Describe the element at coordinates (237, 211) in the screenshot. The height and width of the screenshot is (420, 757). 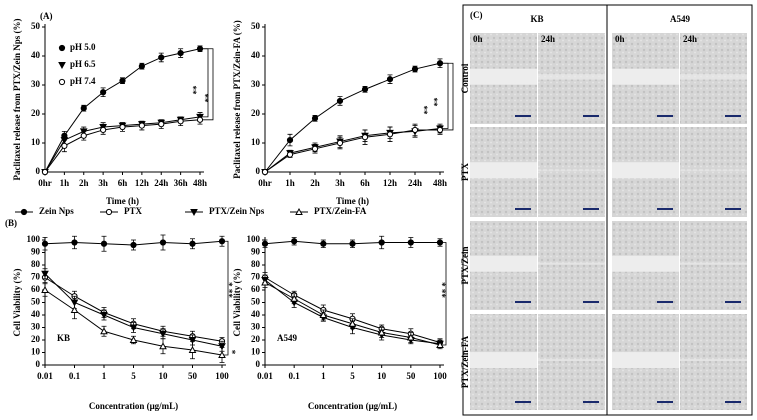
I see `legend-label: PTX/Zein Nps` at that location.